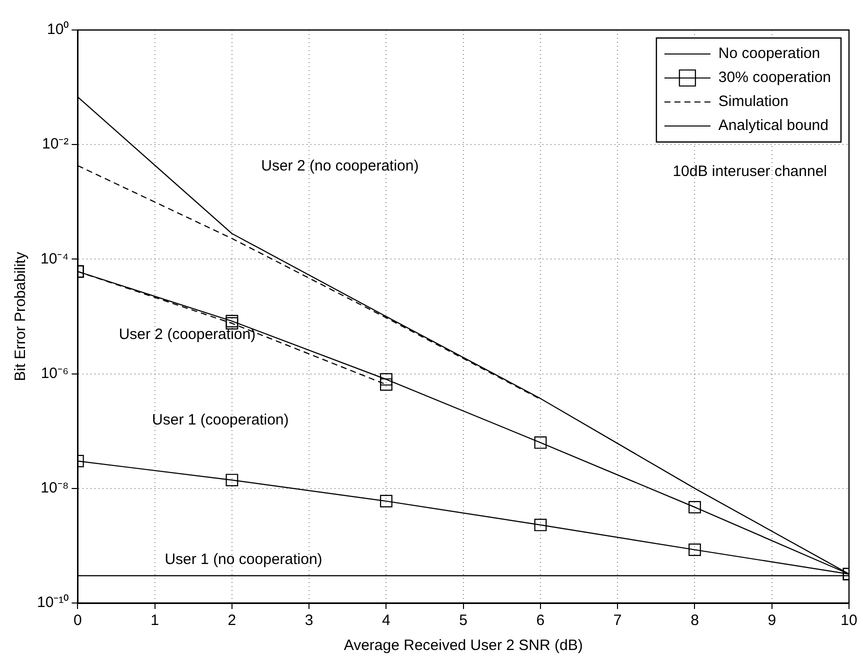 The height and width of the screenshot is (663, 863). Describe the element at coordinates (243, 559) in the screenshot. I see `annotation: User 1 (no cooperation)` at that location.